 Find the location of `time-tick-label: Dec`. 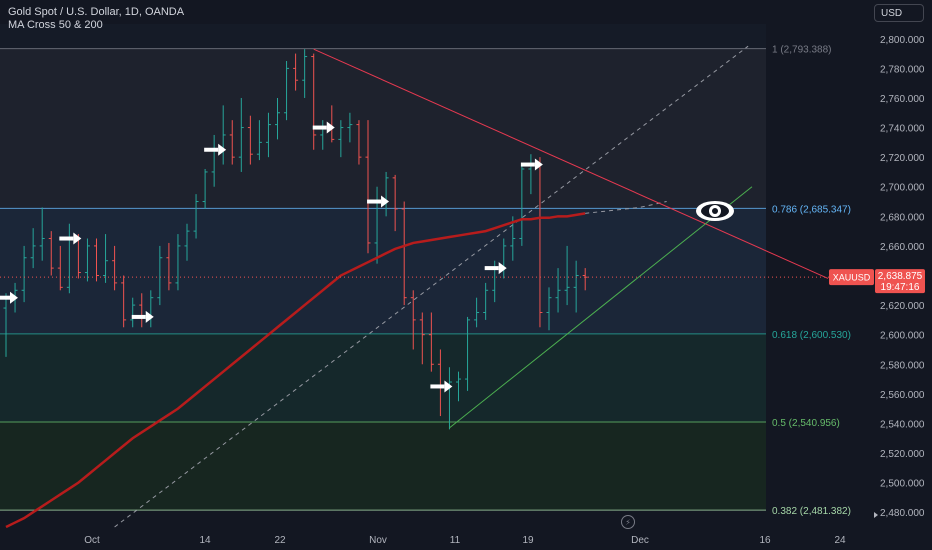

time-tick-label: Dec is located at coordinates (640, 540).